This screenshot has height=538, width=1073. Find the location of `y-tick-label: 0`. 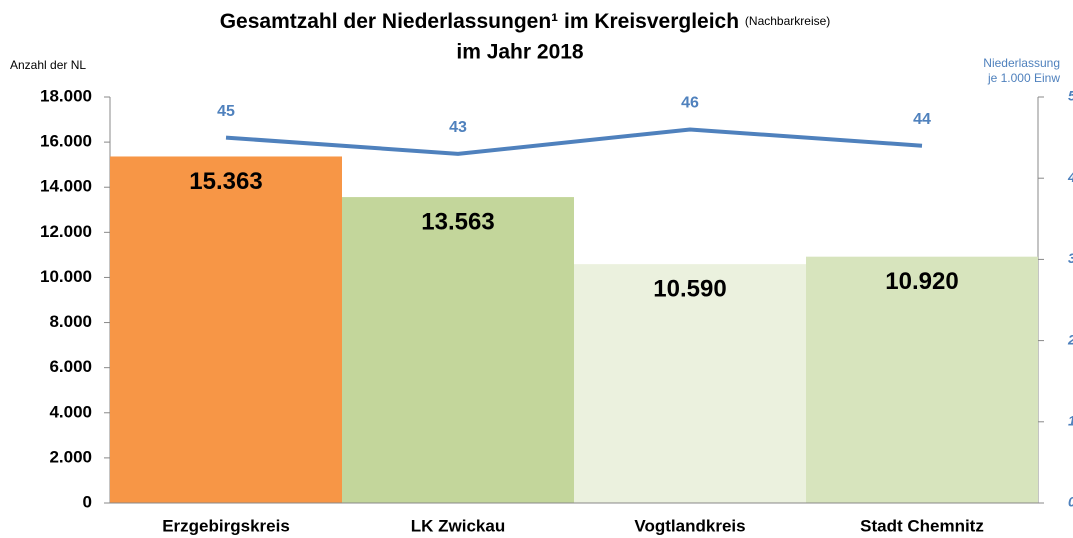

y-tick-label: 0 is located at coordinates (87, 501).